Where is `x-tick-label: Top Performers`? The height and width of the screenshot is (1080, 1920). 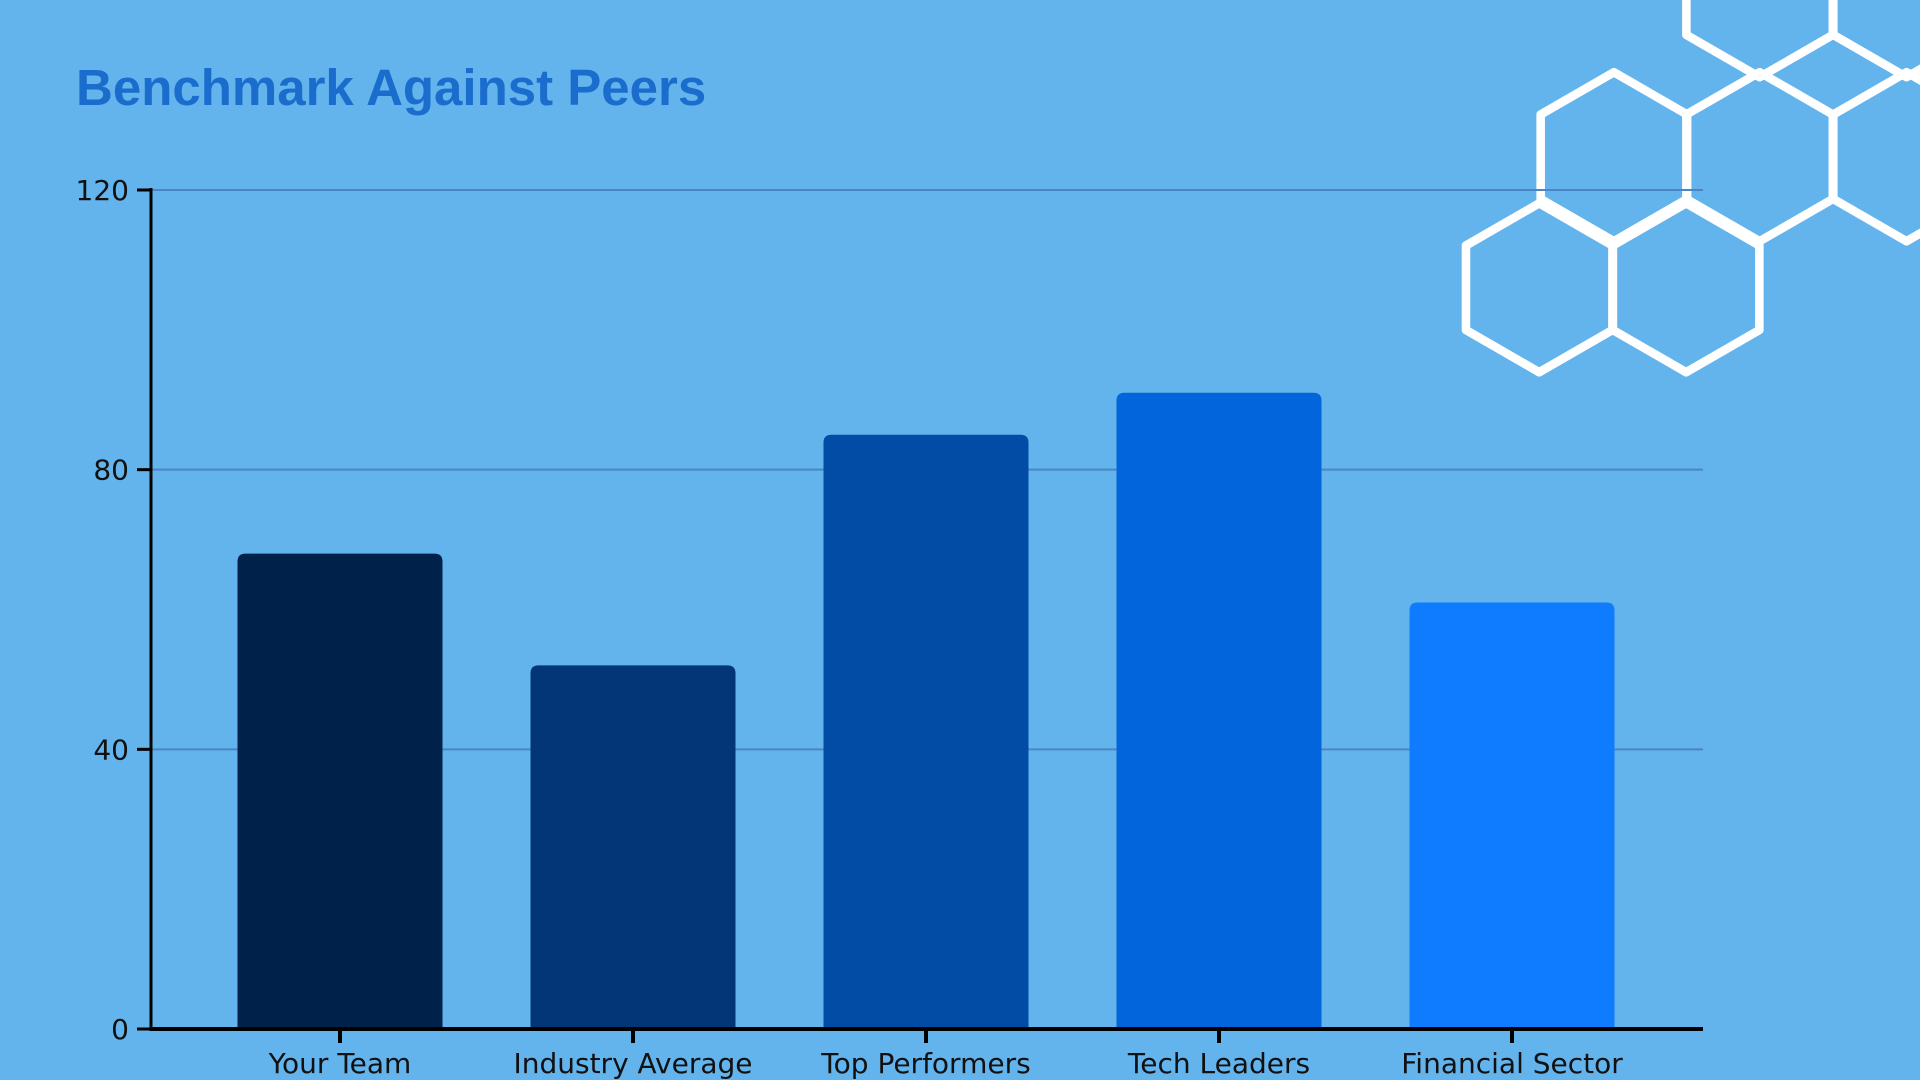
x-tick-label: Top Performers is located at coordinates (925, 1063).